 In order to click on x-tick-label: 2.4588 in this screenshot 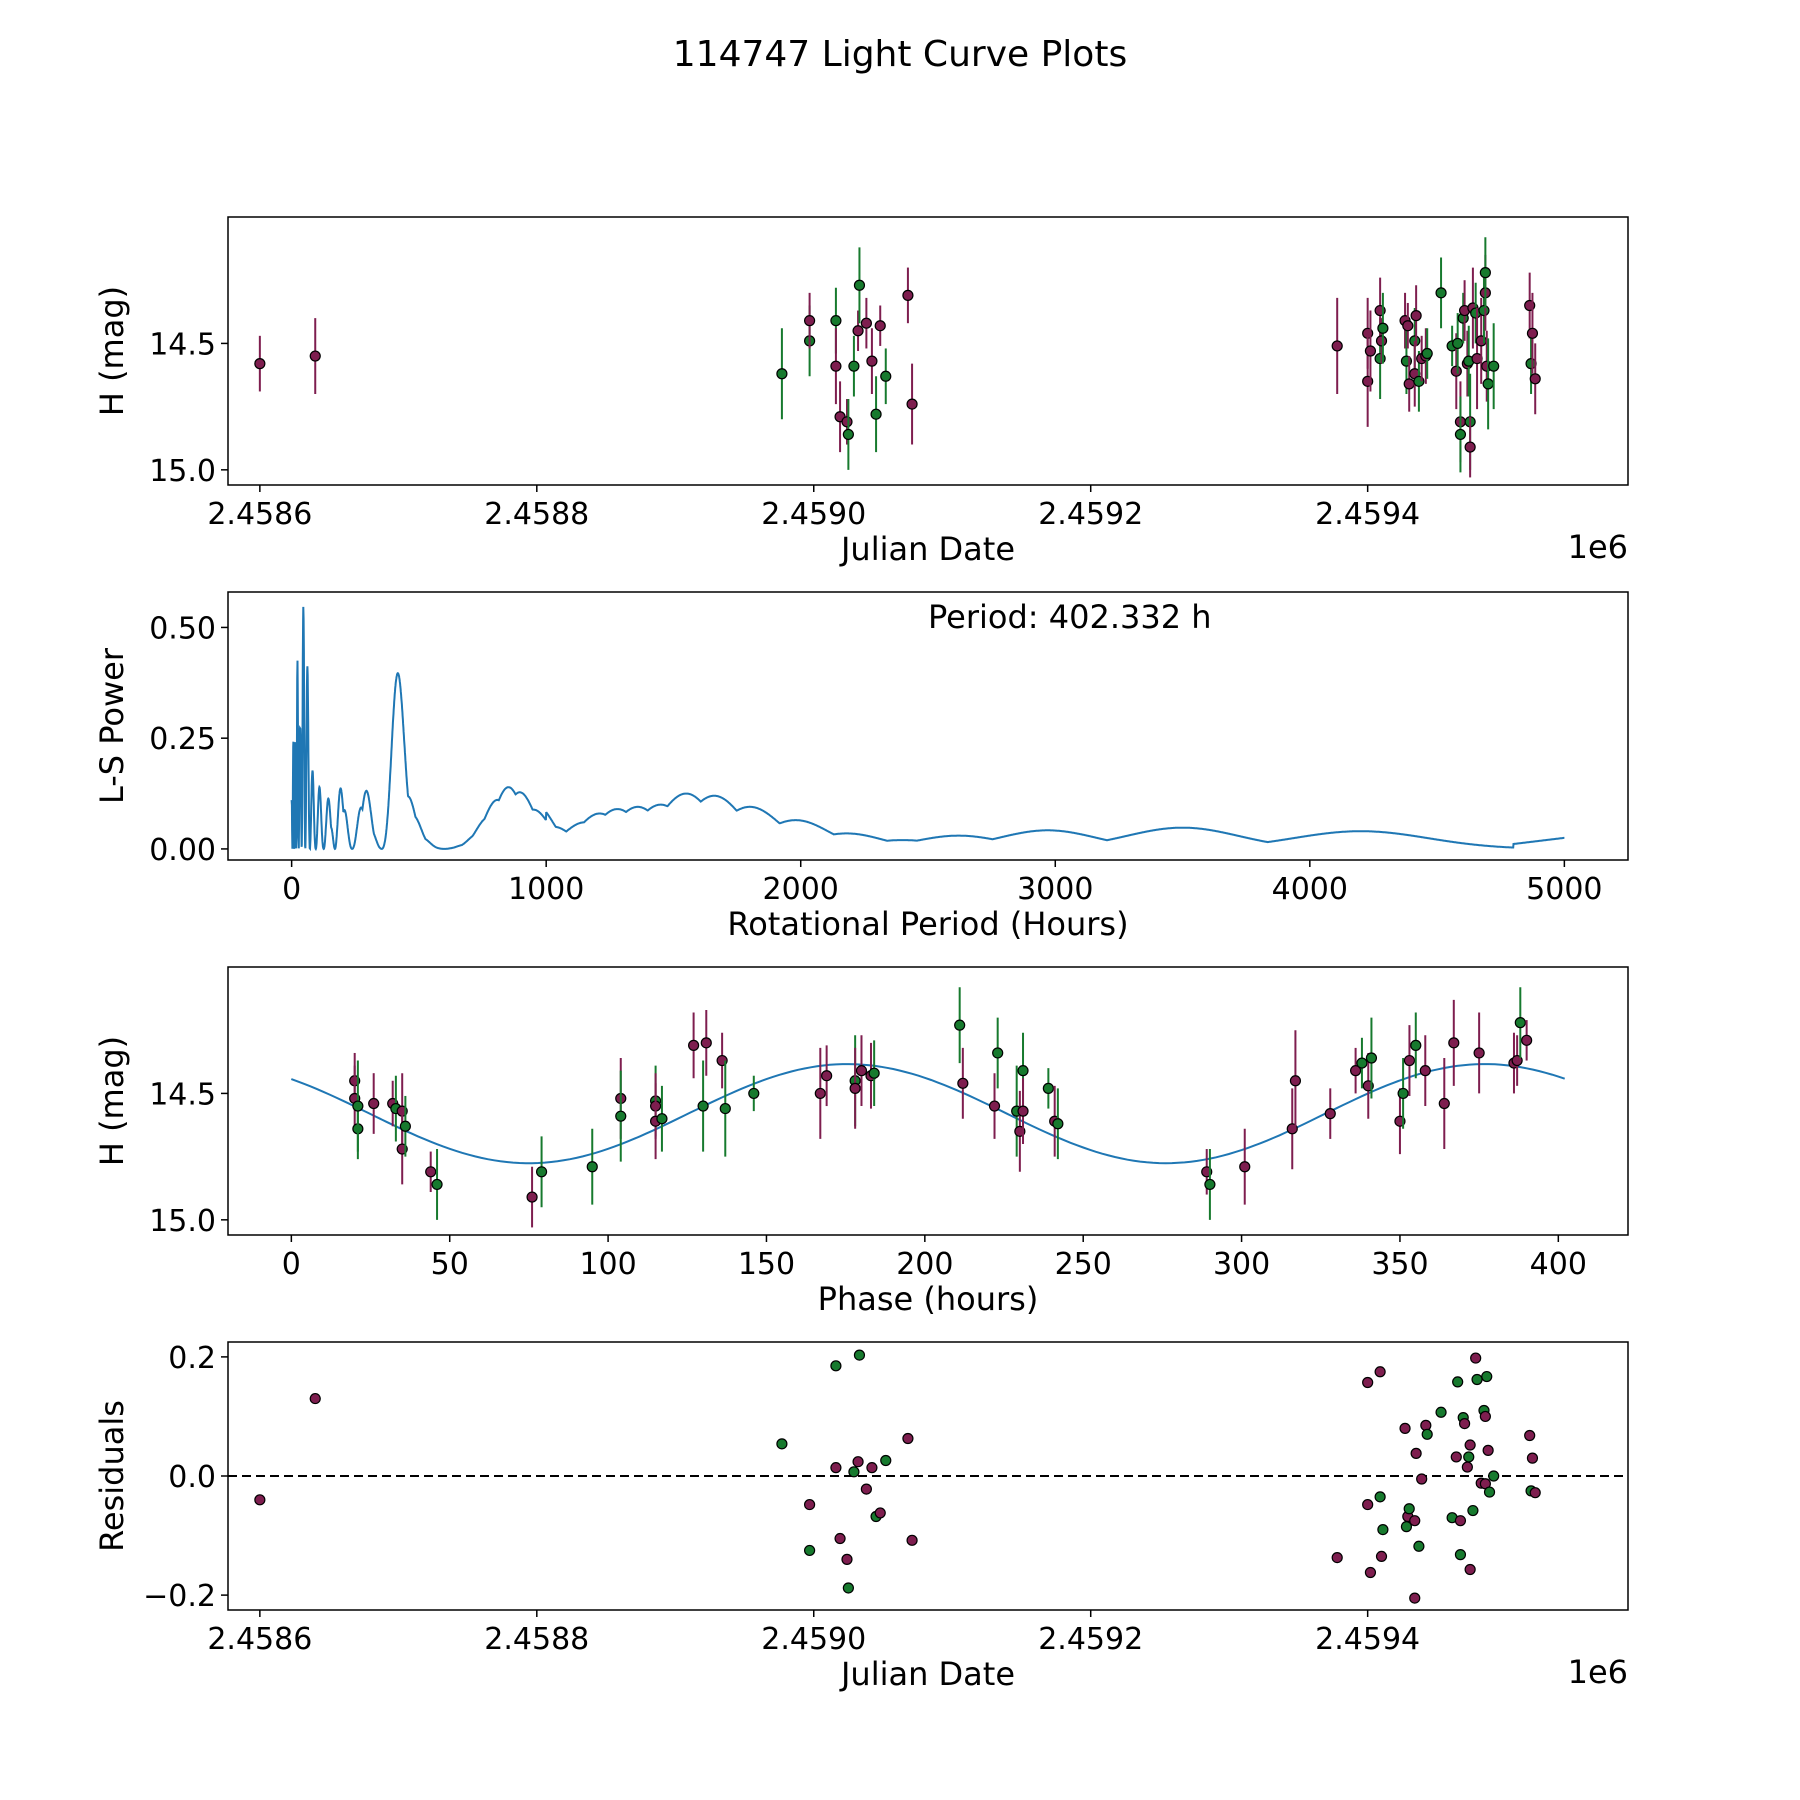, I will do `click(536, 514)`.